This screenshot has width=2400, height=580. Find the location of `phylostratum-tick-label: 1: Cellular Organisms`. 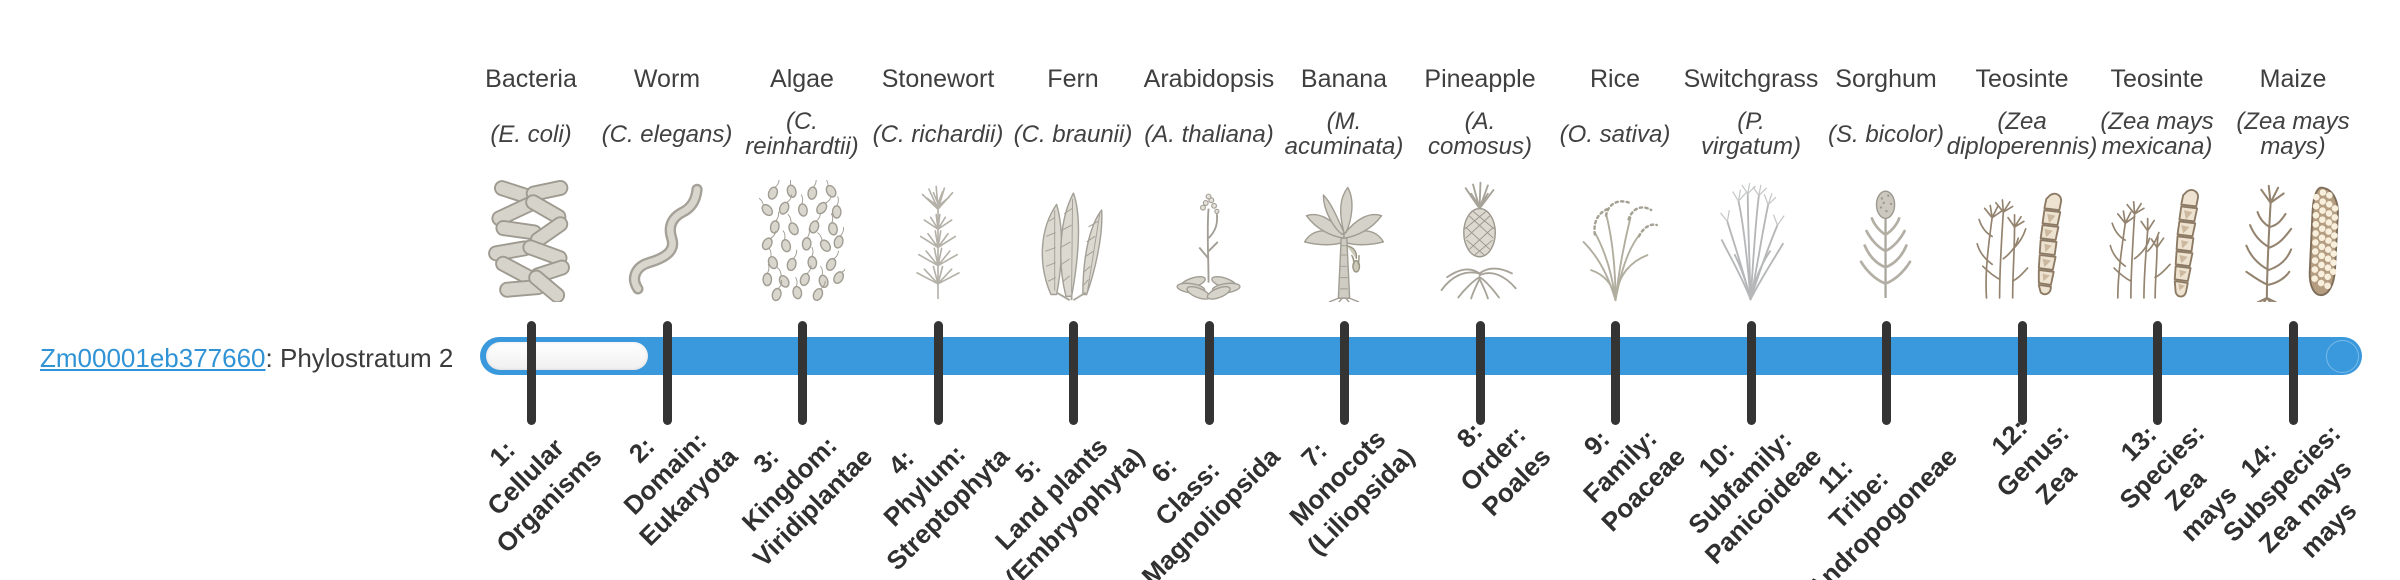

phylostratum-tick-label: 1: Cellular Organisms is located at coordinates (544, 495).